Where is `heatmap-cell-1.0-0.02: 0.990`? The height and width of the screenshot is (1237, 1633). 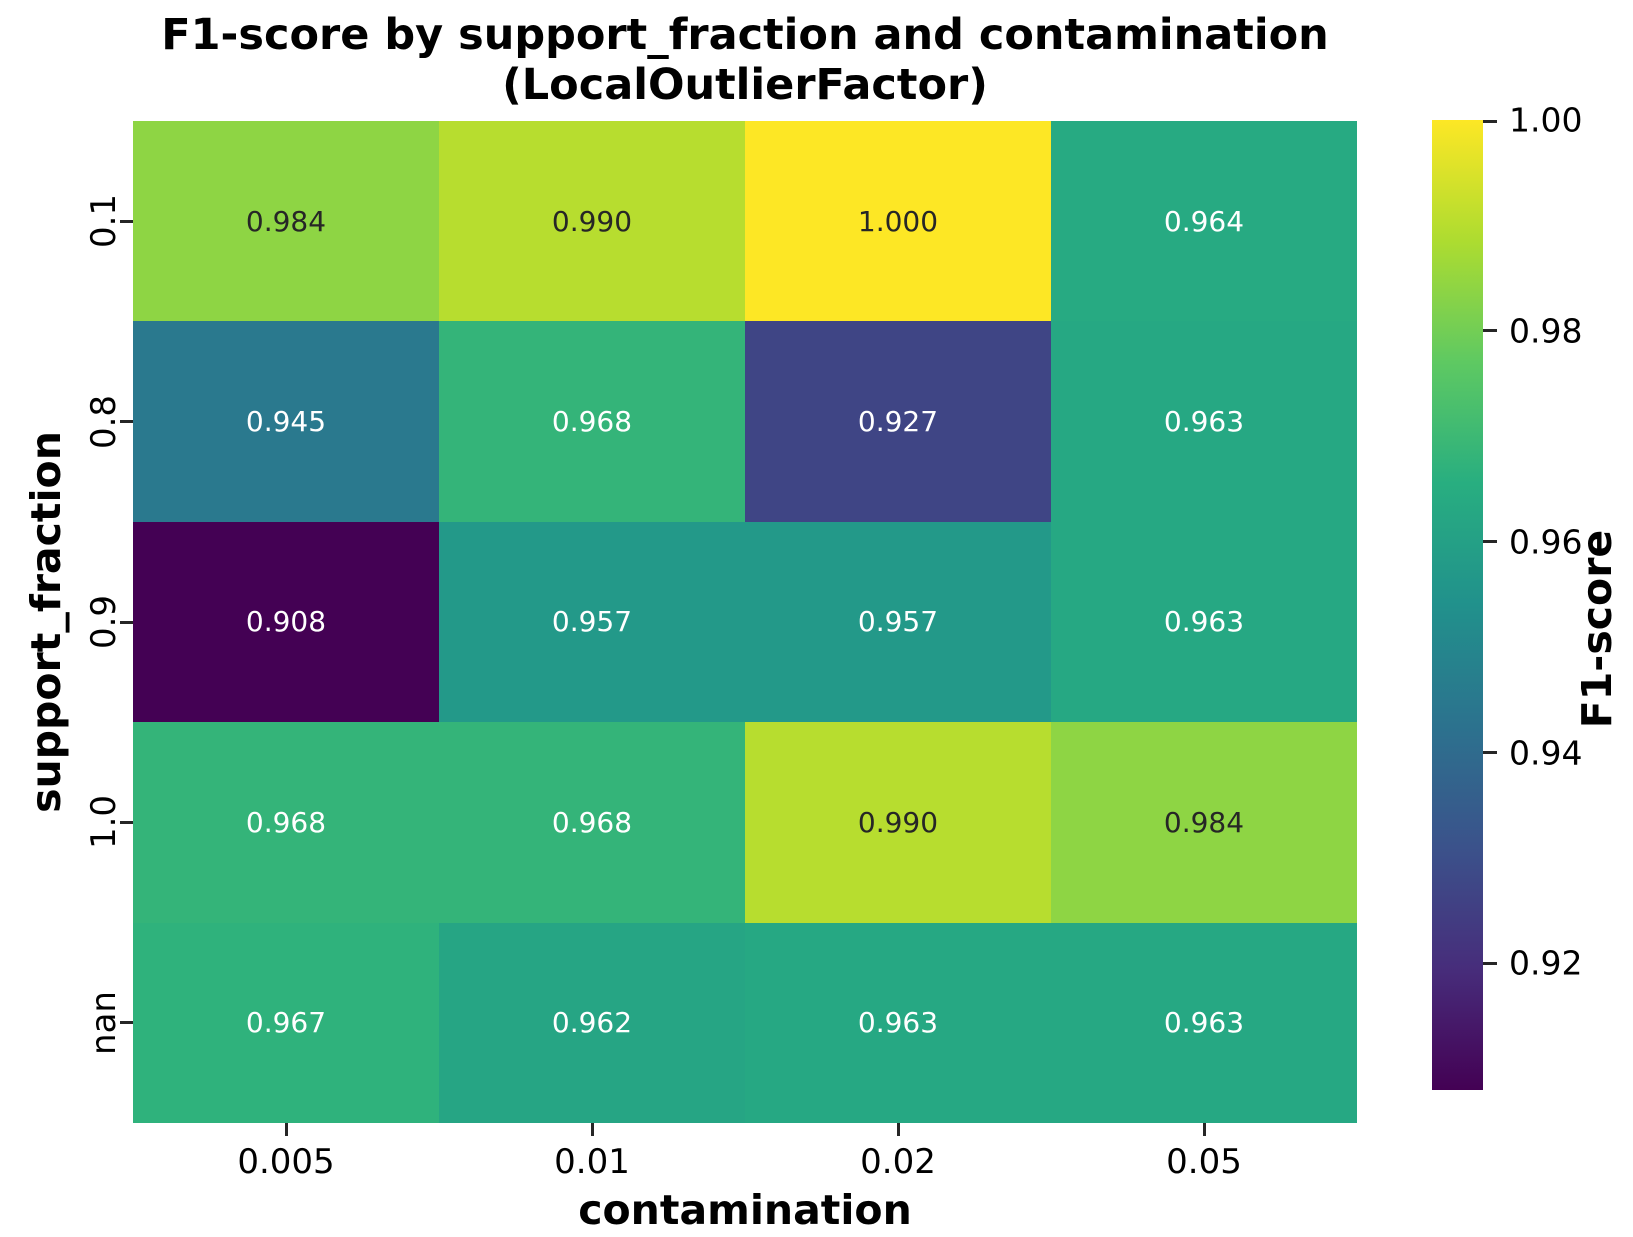 heatmap-cell-1.0-0.02: 0.990 is located at coordinates (898, 822).